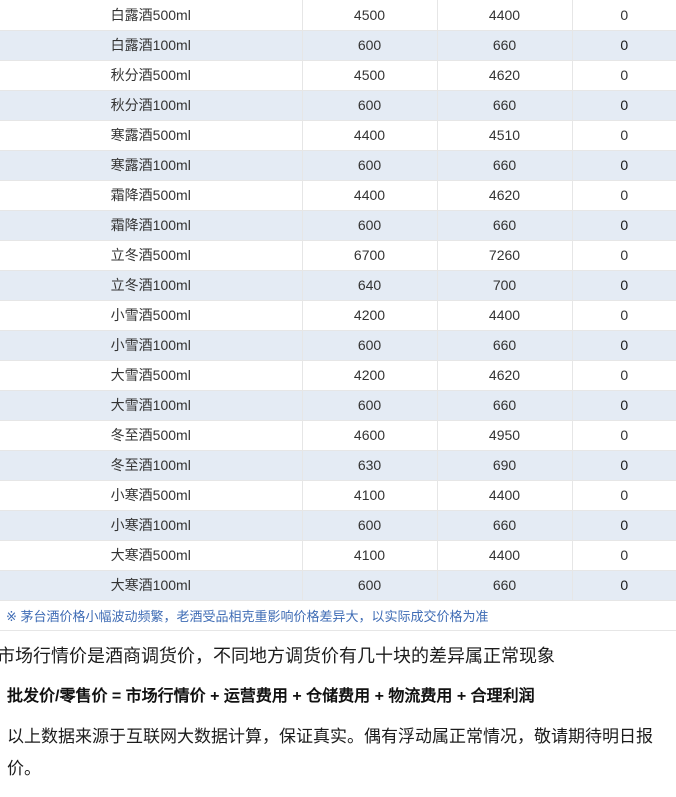 The width and height of the screenshot is (676, 797). I want to click on table-row: 大寒酒500ml 4100 4400 0, so click(338, 555).